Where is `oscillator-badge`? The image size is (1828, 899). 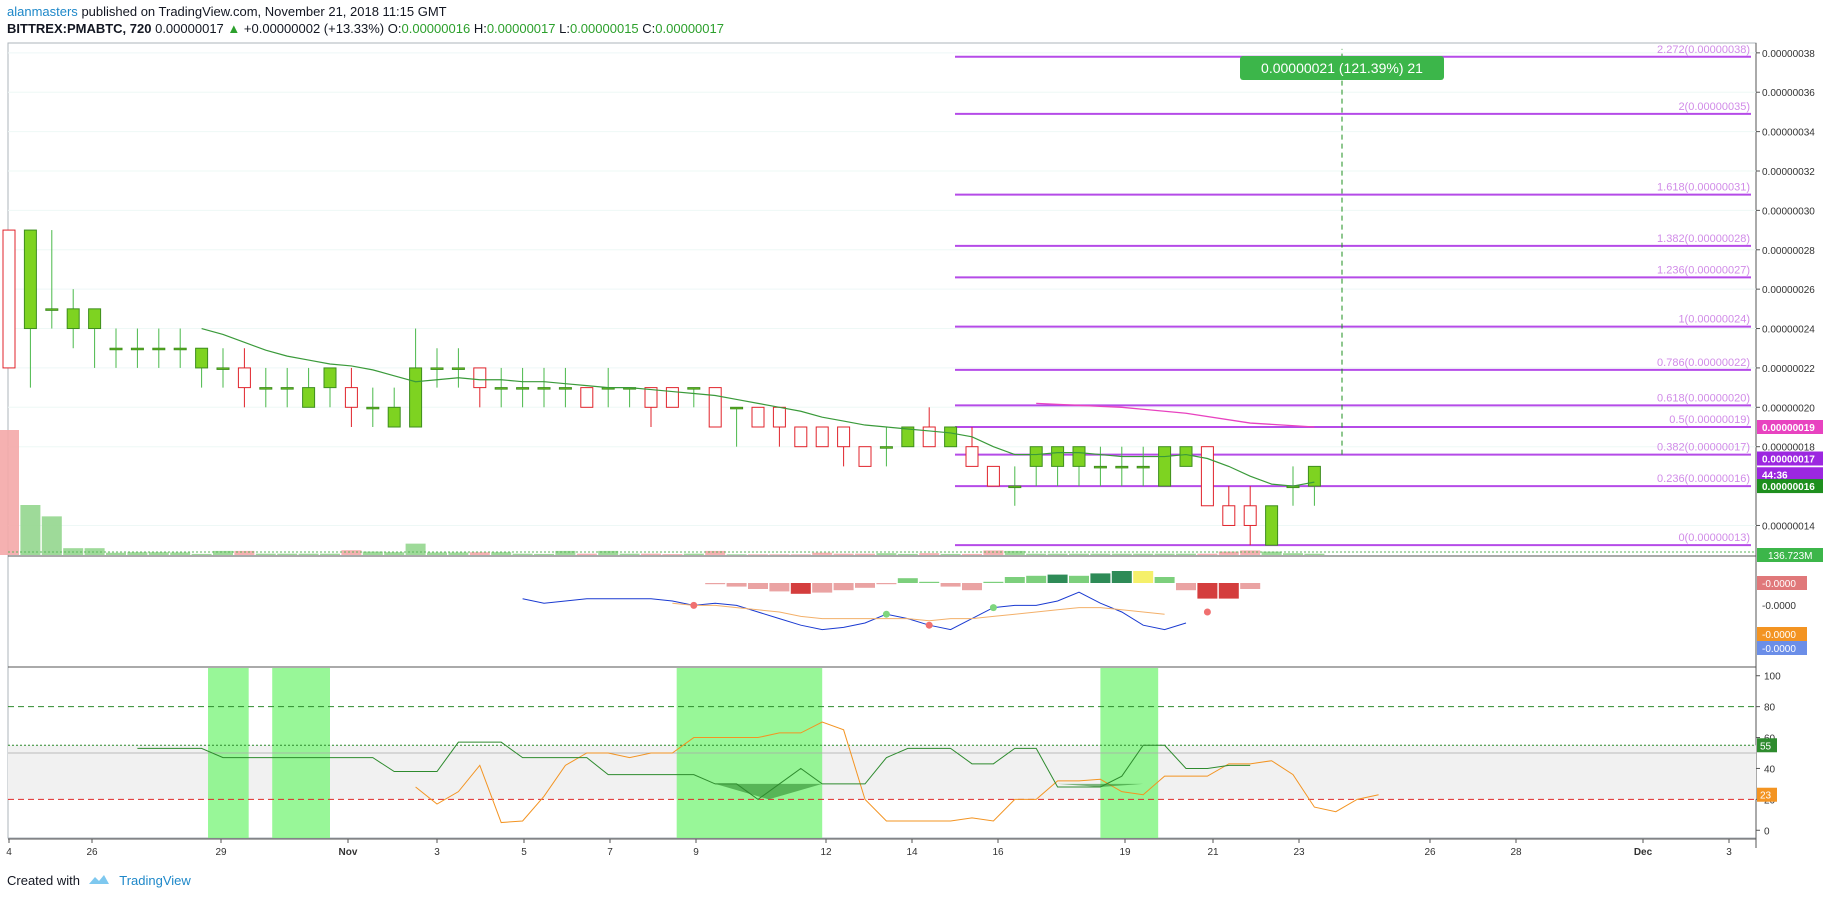
oscillator-badge is located at coordinates (1767, 745).